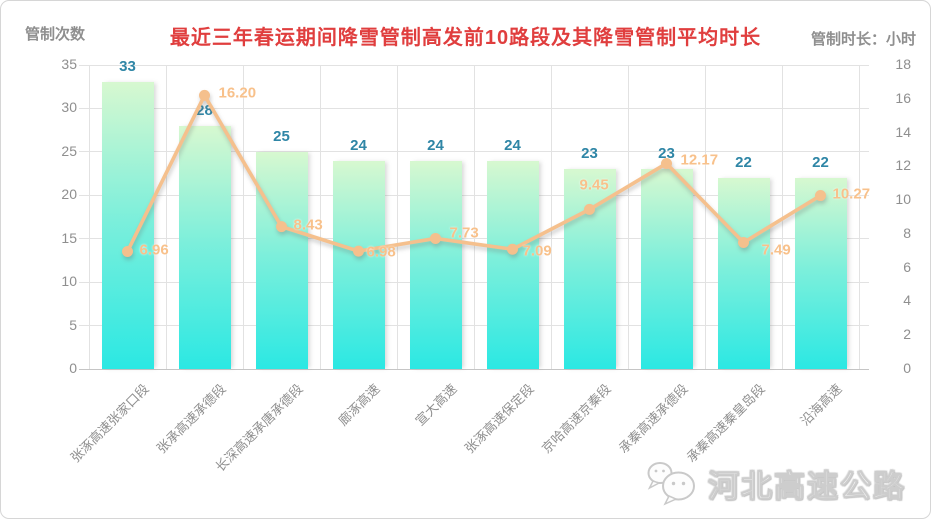 The image size is (931, 519). Describe the element at coordinates (699, 160) in the screenshot. I see `line-value-label: 12.17` at that location.